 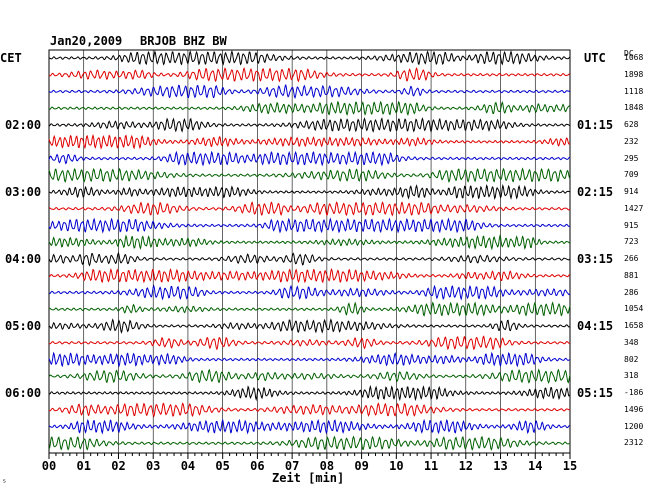 What do you see at coordinates (631, 292) in the screenshot?
I see `dc-offset-row-14: 286` at bounding box center [631, 292].